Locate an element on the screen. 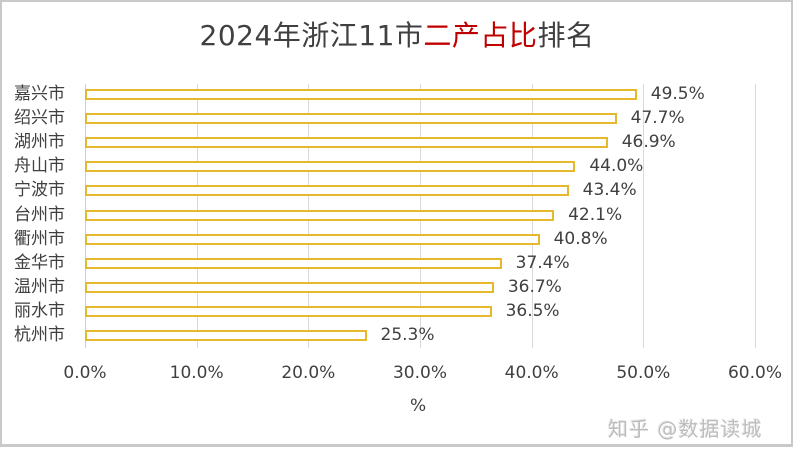 The height and width of the screenshot is (459, 794). data-label: 36.5% is located at coordinates (532, 310).